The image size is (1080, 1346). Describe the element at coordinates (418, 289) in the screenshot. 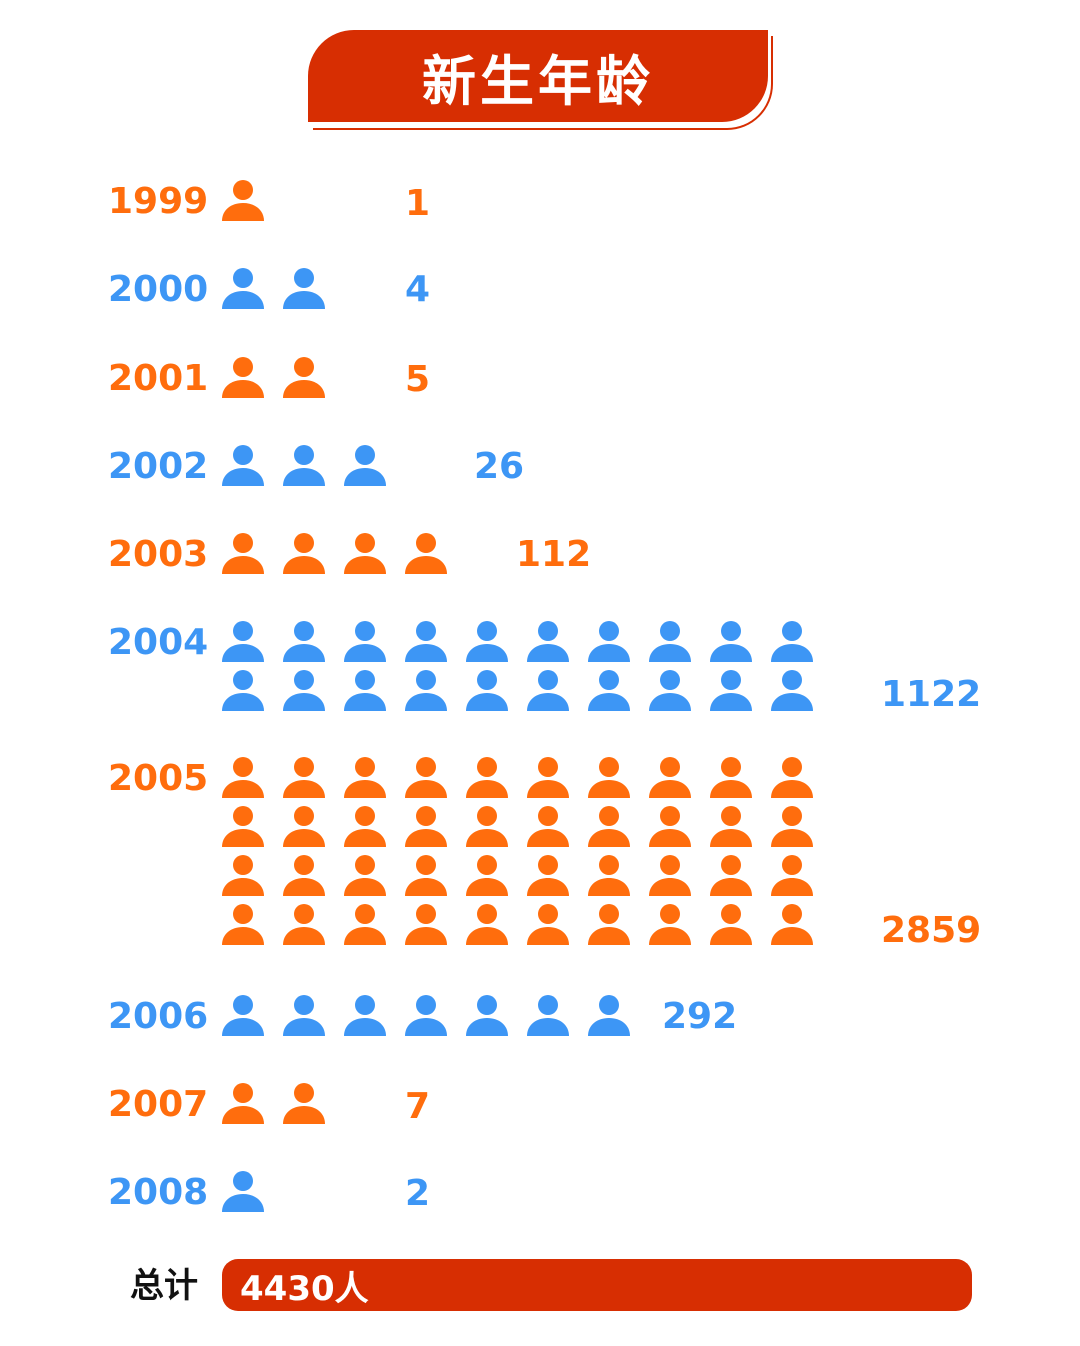

I see `count-label-2000: 4` at that location.